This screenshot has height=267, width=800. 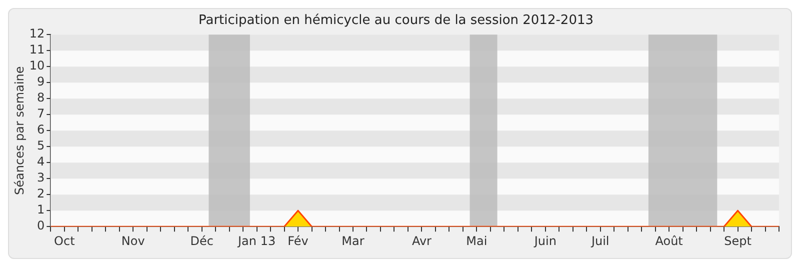 What do you see at coordinates (202, 241) in the screenshot?
I see `x-tick-label: Déc` at bounding box center [202, 241].